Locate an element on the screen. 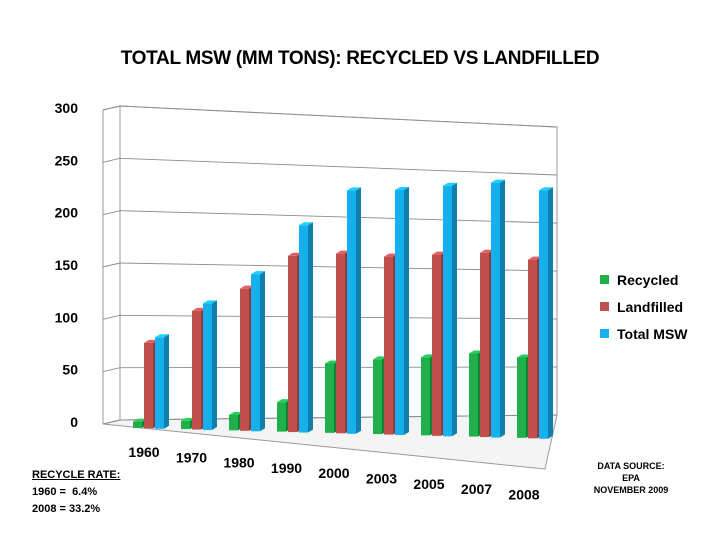  bar-total-msw-2003 is located at coordinates (402, 311).